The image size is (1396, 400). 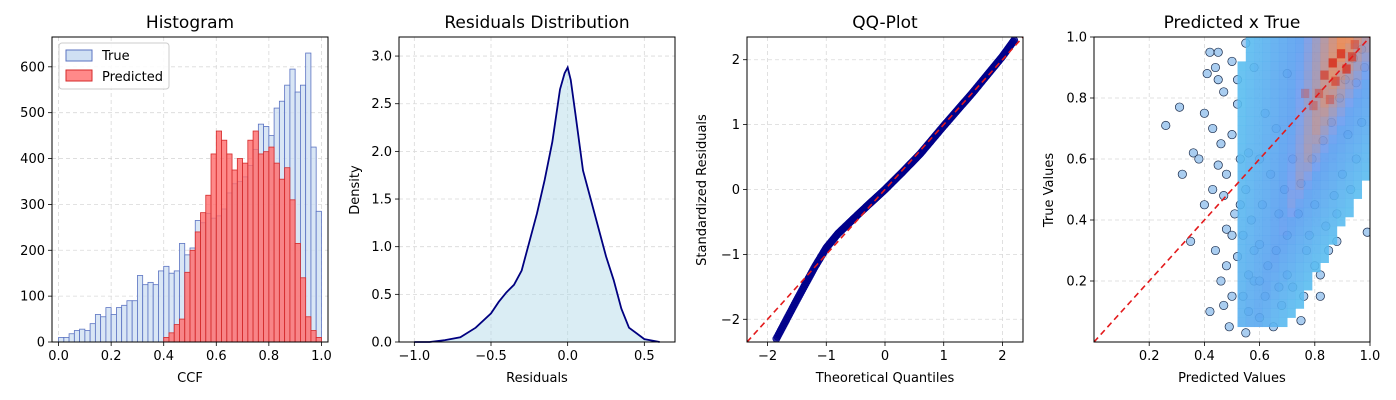 I want to click on qq-xtick-label: 0, so click(x=885, y=356).